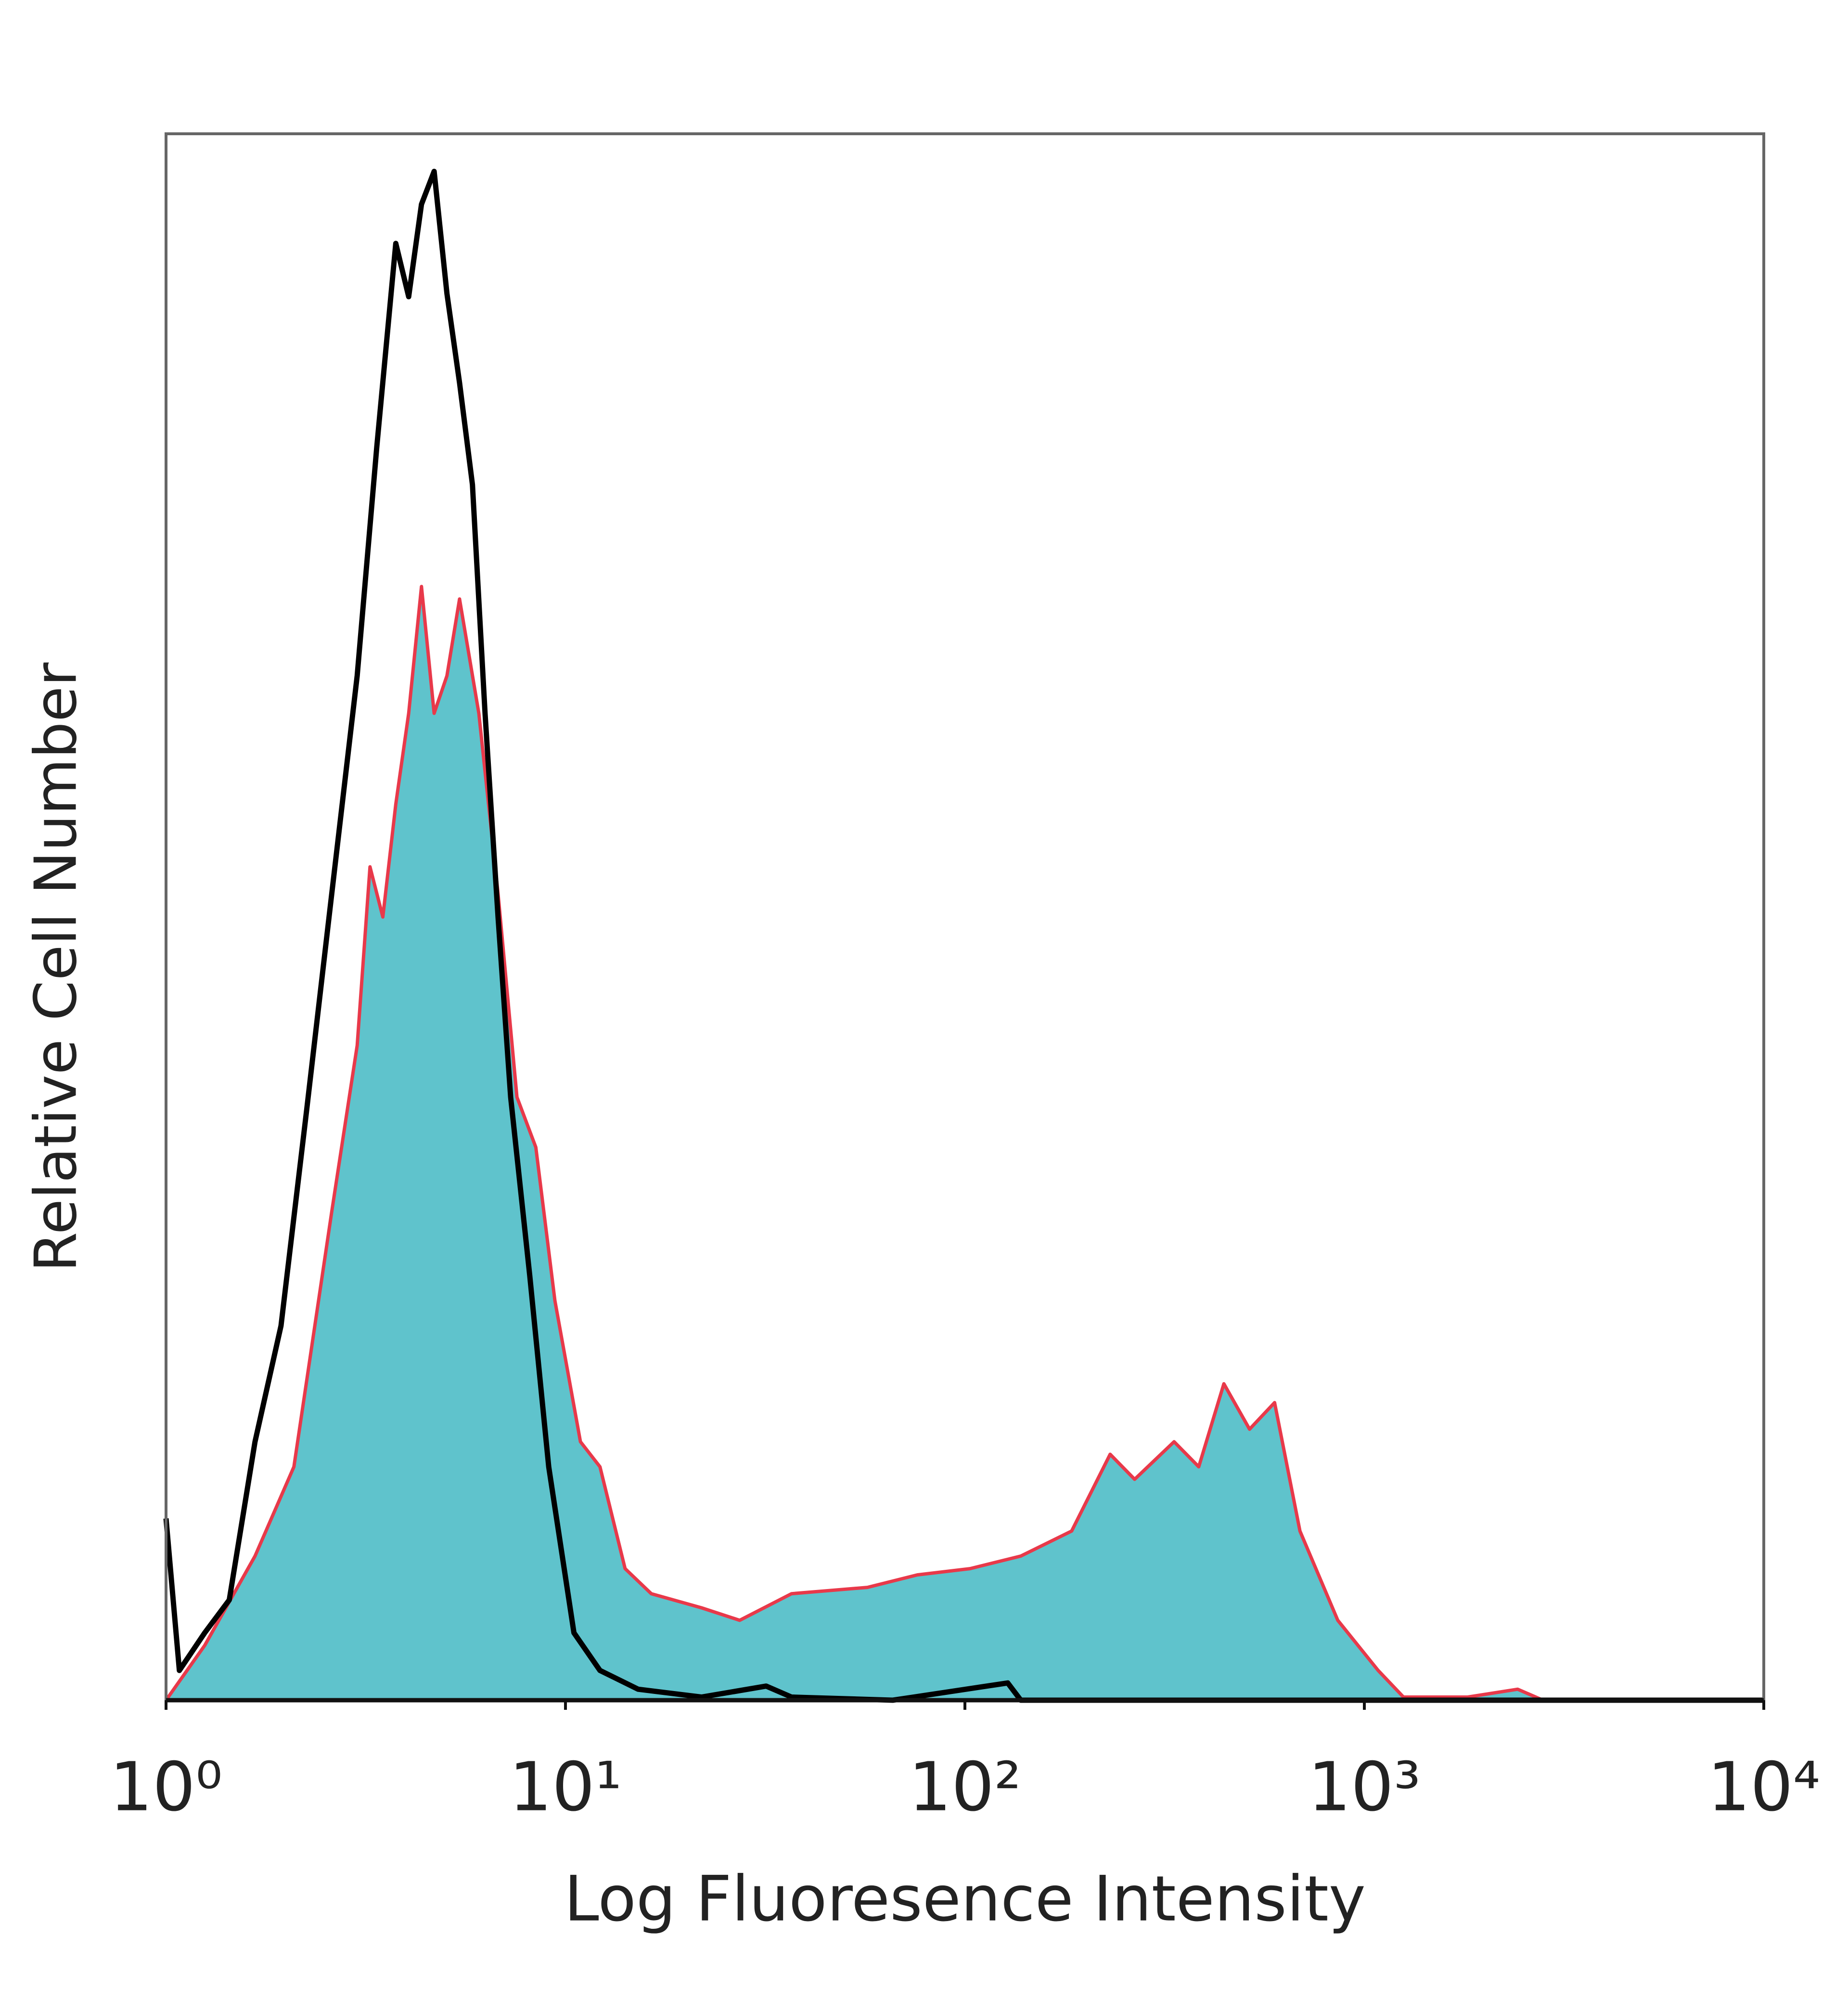 This screenshot has height=2000, width=1848. What do you see at coordinates (56, 967) in the screenshot?
I see `y-axis-label: Relative Cell Number` at bounding box center [56, 967].